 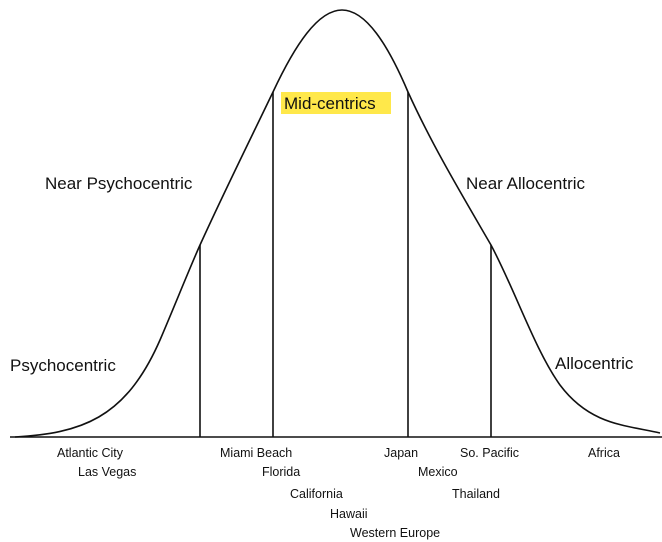 I want to click on highlight, so click(x=336, y=103).